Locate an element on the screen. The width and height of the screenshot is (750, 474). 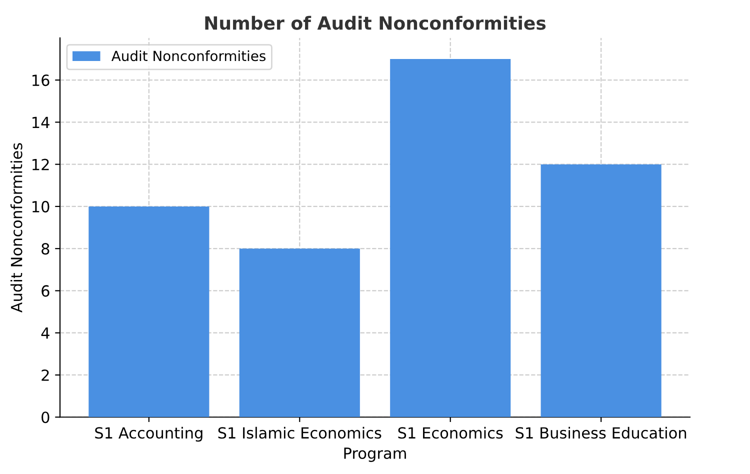
y-axis-title: Audit Nonconformities is located at coordinates (16, 228).